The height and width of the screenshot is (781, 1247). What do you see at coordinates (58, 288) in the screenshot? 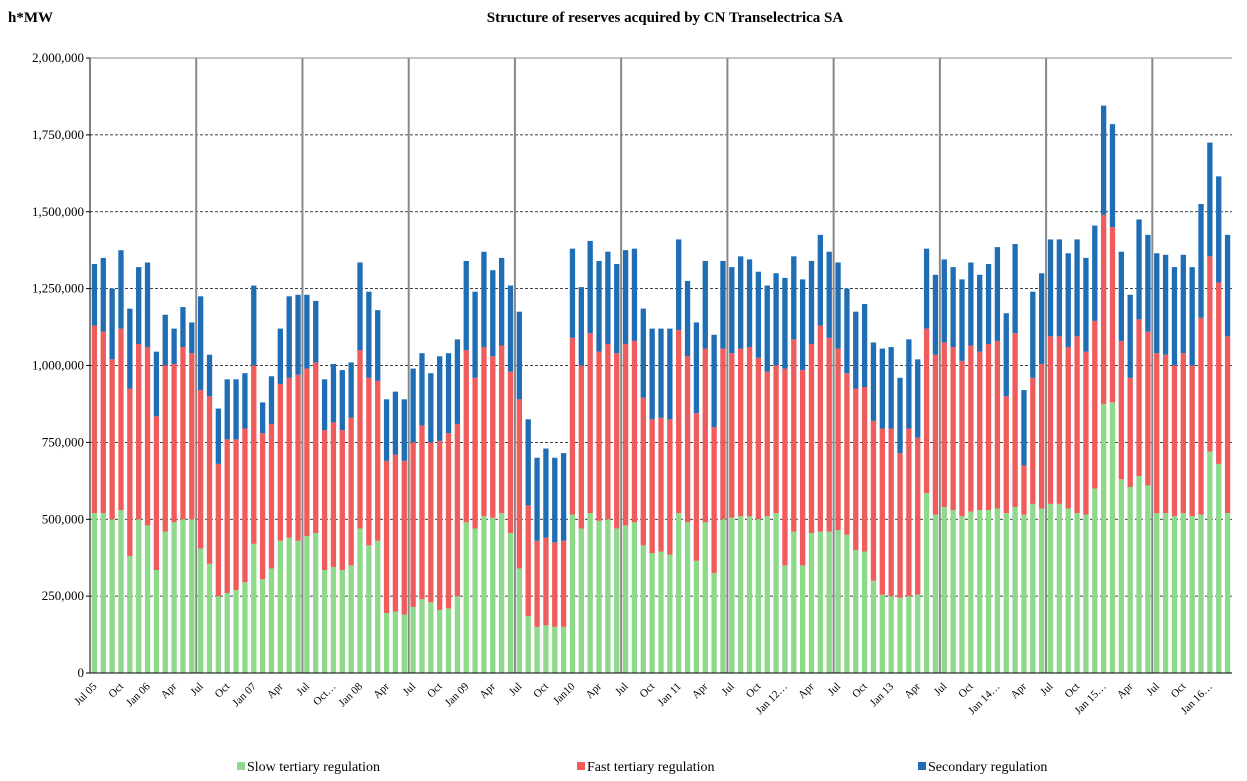
I see `y-tick-label: 1,250,000` at bounding box center [58, 288].